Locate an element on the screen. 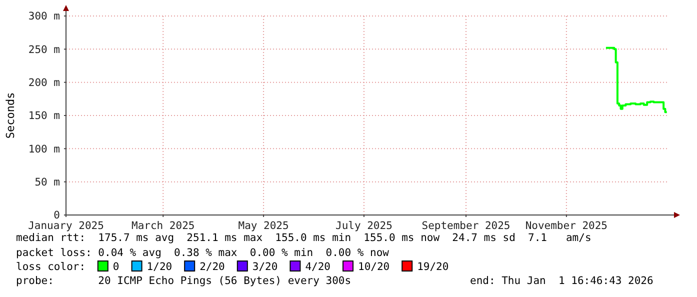 This screenshot has width=697, height=297. x-tick-label: May 2025 is located at coordinates (263, 226).